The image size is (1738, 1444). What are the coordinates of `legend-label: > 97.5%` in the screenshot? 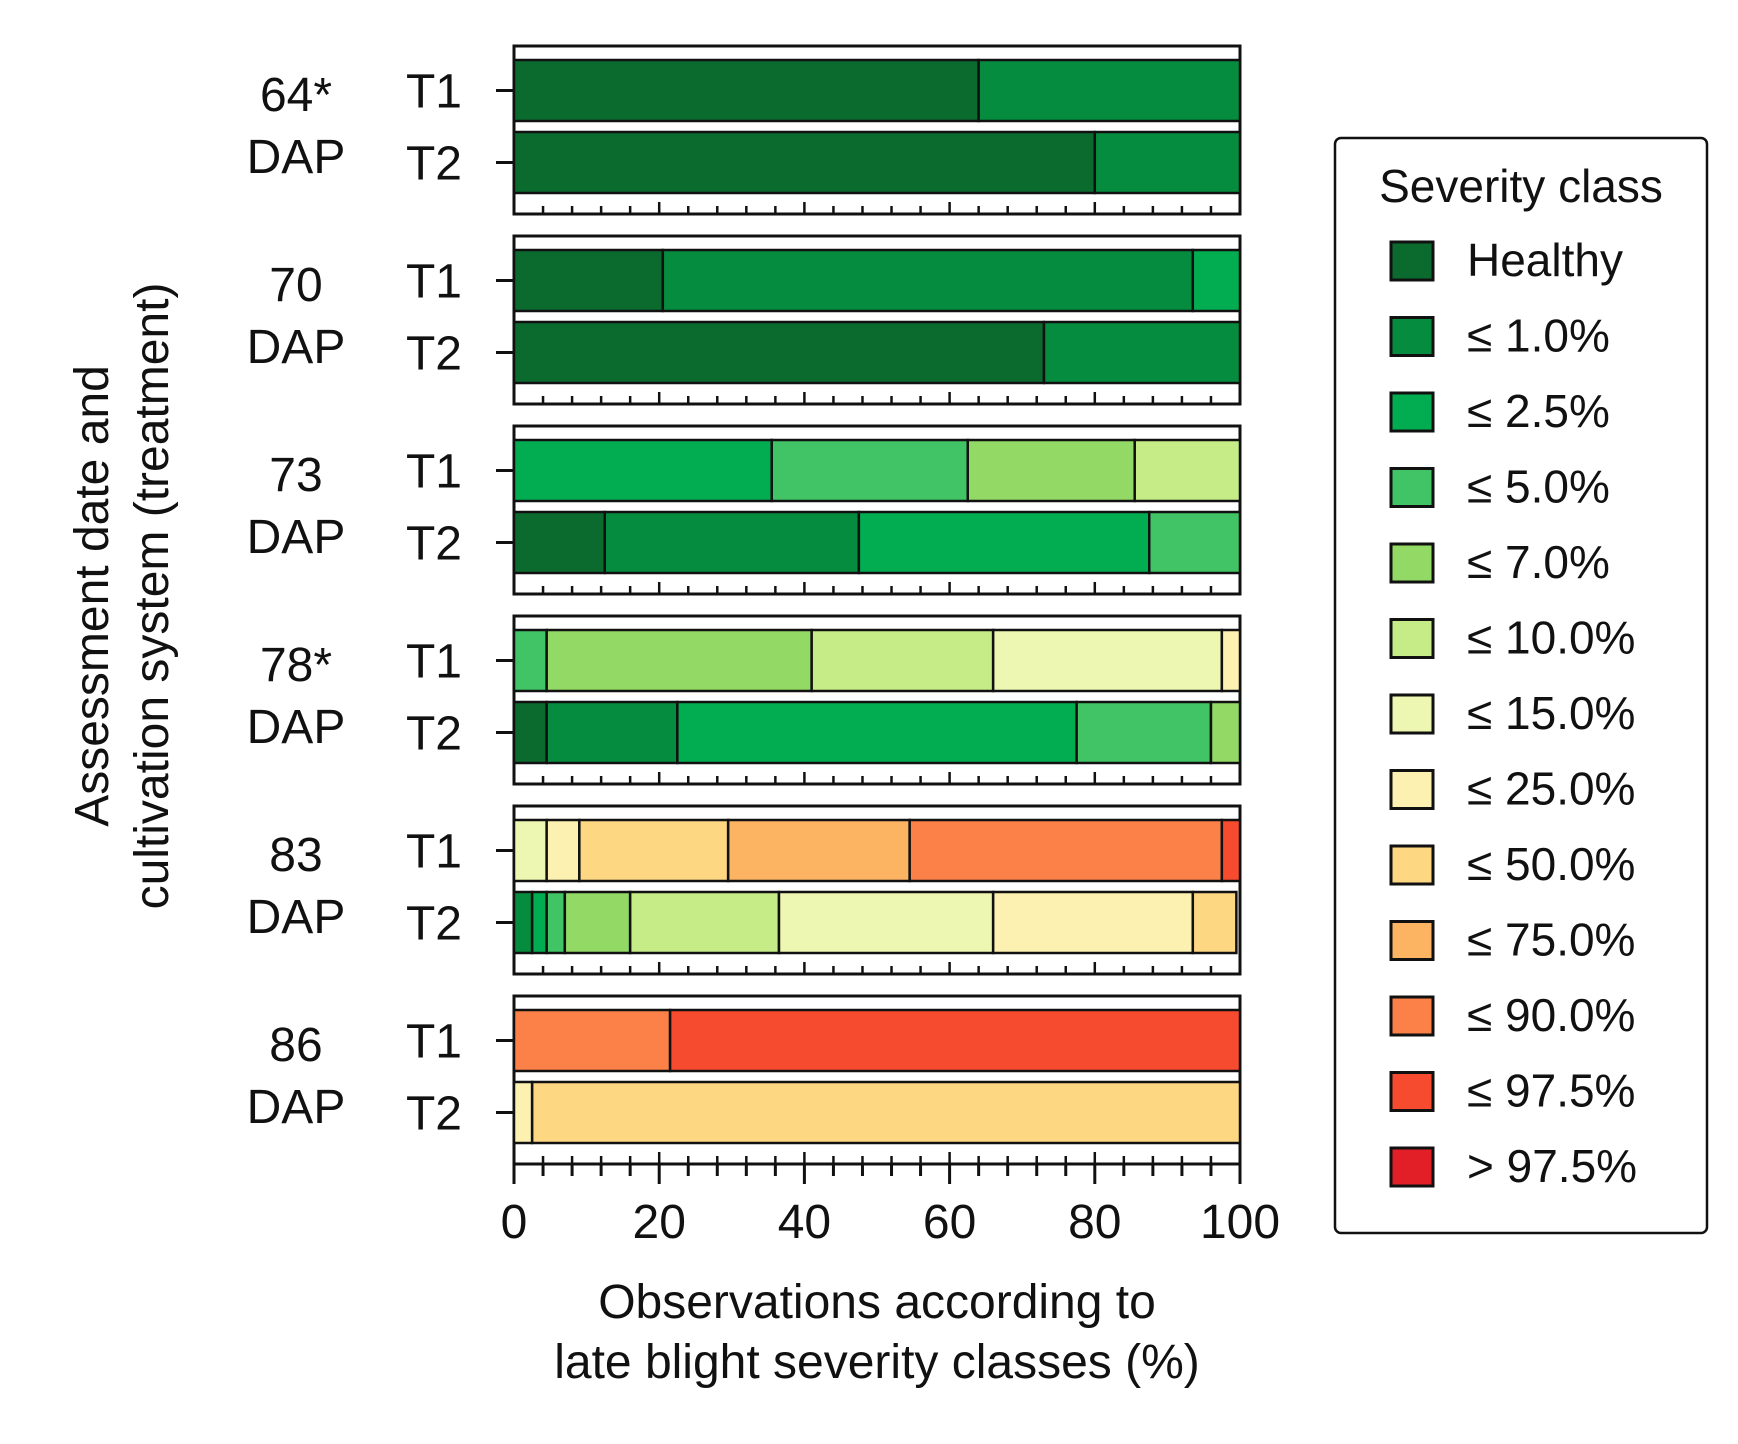 It's located at (1552, 1166).